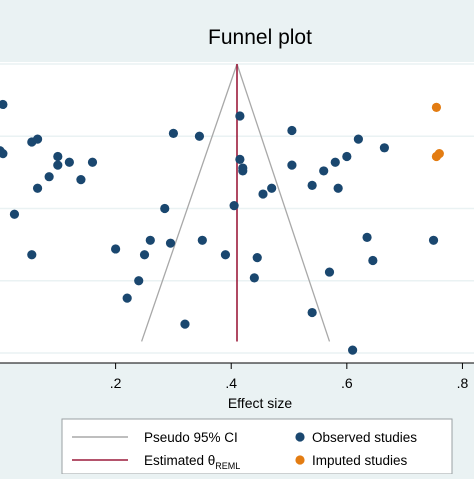 The height and width of the screenshot is (479, 474). What do you see at coordinates (300, 437) in the screenshot?
I see `legend-observed-swatch` at bounding box center [300, 437].